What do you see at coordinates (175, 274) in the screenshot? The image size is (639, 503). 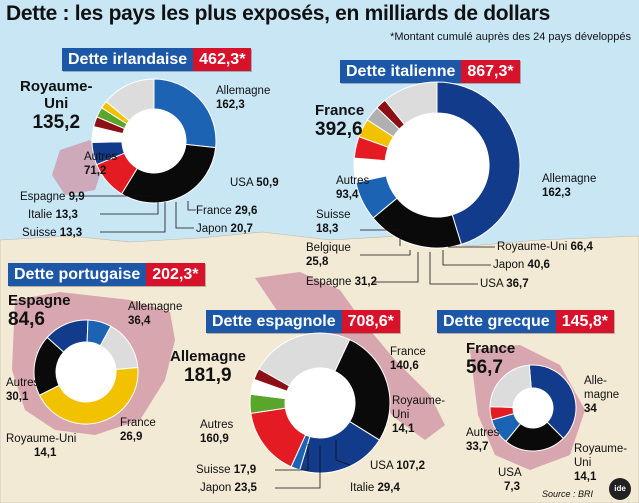 I see `chart-total: 202,3*` at bounding box center [175, 274].